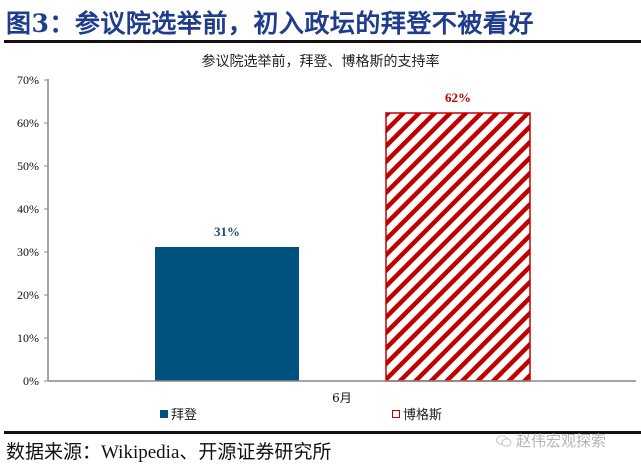 This screenshot has height=470, width=641. Describe the element at coordinates (28, 338) in the screenshot. I see `y-tick-label: 10%` at that location.